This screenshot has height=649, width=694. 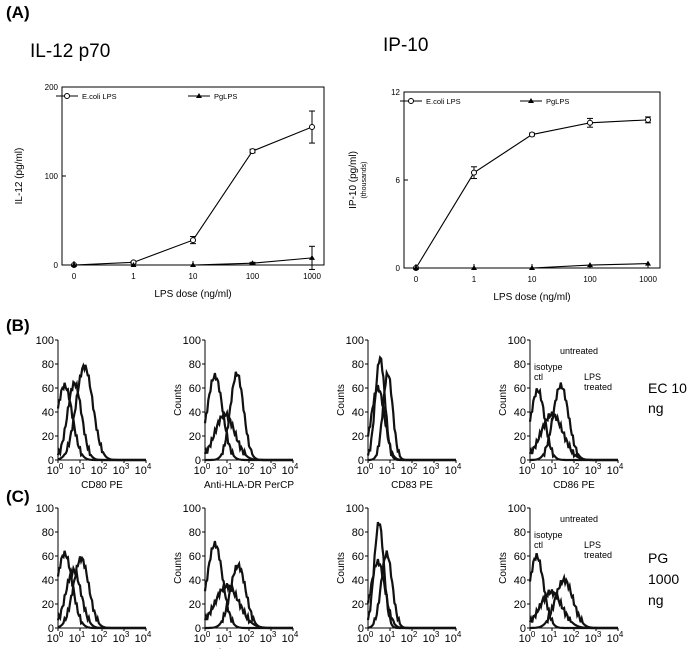 What do you see at coordinates (398, 180) in the screenshot?
I see `ip10-ytick-label: 6` at bounding box center [398, 180].